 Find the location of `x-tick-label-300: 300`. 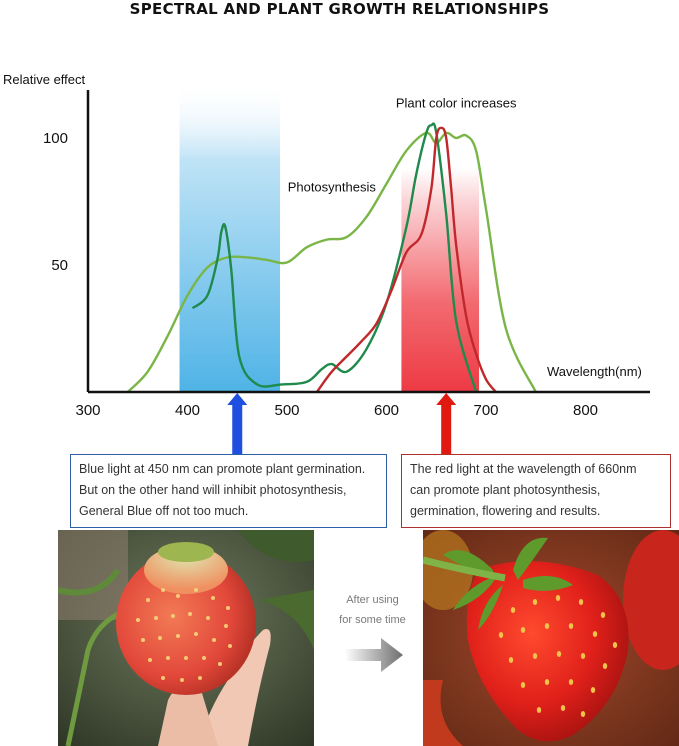

x-tick-label-300: 300 is located at coordinates (87, 410).